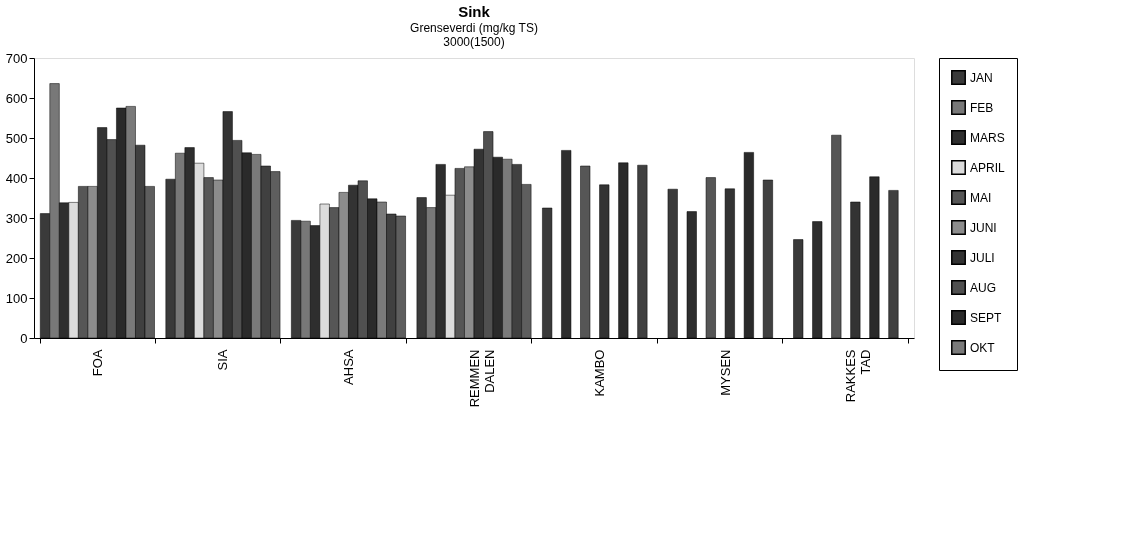 The height and width of the screenshot is (533, 1129). What do you see at coordinates (987, 137) in the screenshot?
I see `legend-label: MARS` at bounding box center [987, 137].